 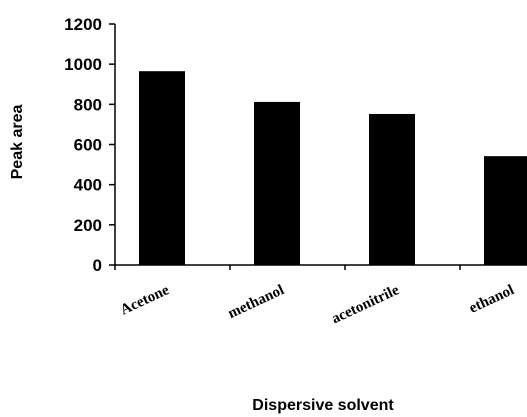 What do you see at coordinates (492, 299) in the screenshot?
I see `x-category-label: ethanol` at bounding box center [492, 299].